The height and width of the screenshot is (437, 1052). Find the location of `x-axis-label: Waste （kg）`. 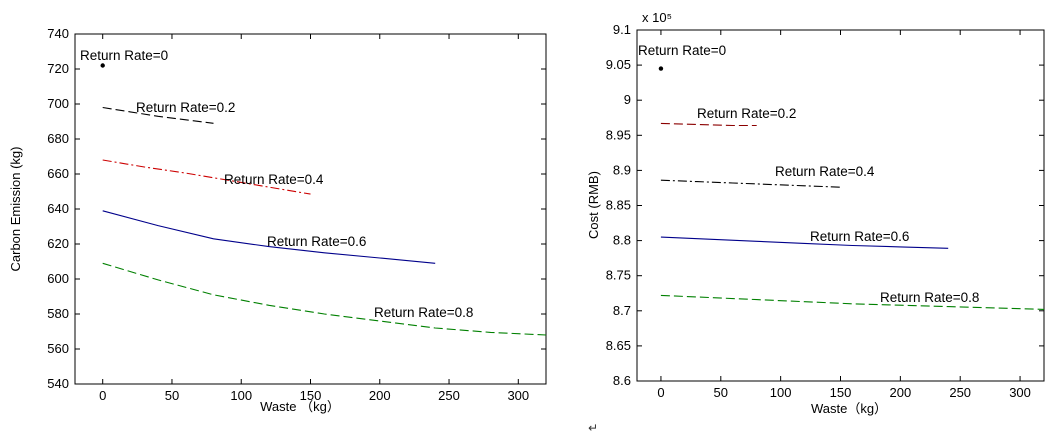

x-axis-label: Waste （kg） is located at coordinates (300, 406).